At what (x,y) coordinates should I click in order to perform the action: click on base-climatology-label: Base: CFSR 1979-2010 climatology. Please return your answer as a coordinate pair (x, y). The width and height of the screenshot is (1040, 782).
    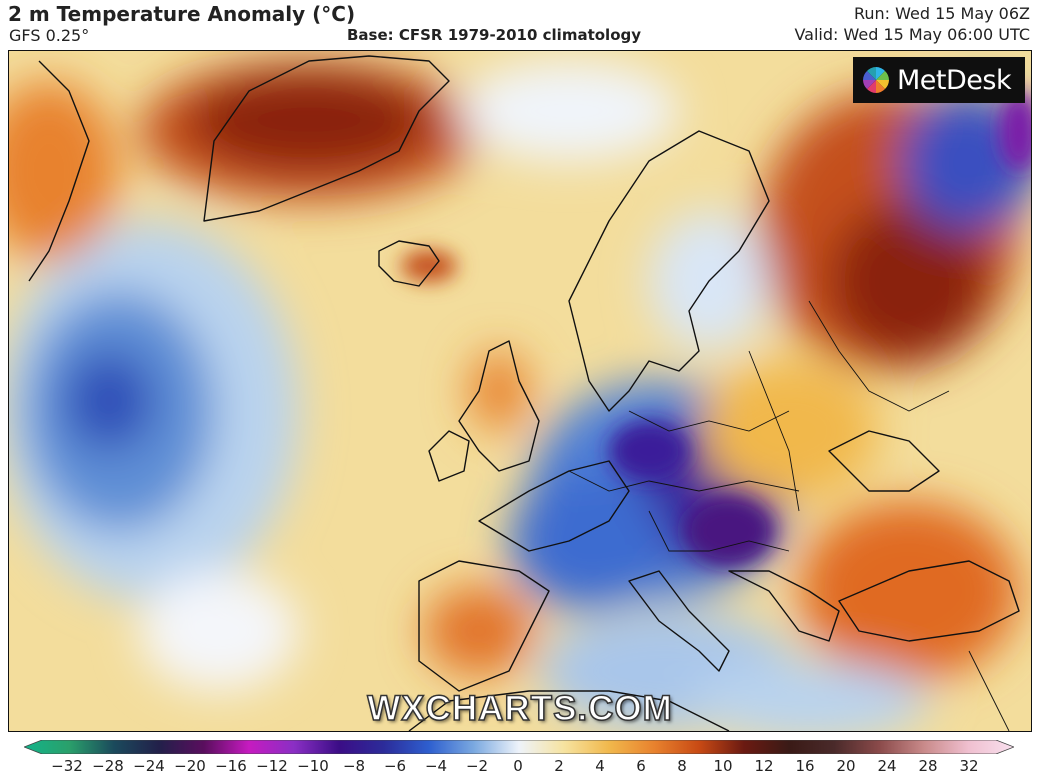
    Looking at the image, I should click on (494, 35).